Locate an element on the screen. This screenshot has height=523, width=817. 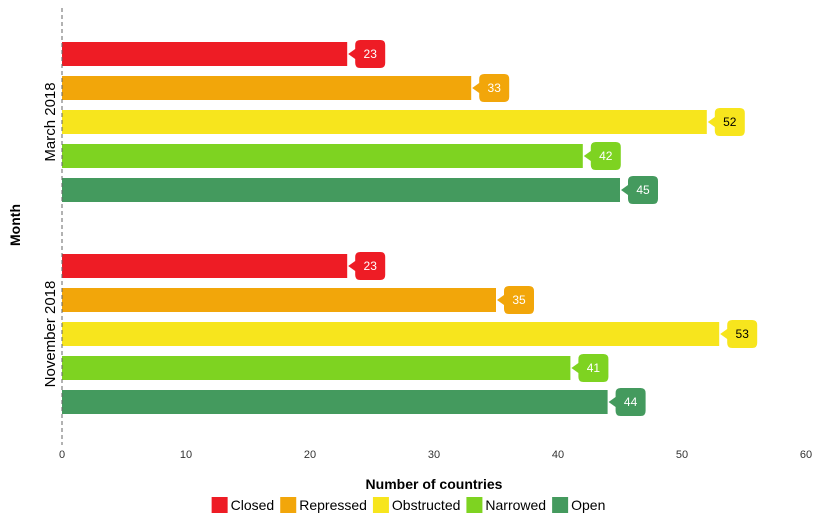
legend-swatch-narrowed is located at coordinates (474, 505).